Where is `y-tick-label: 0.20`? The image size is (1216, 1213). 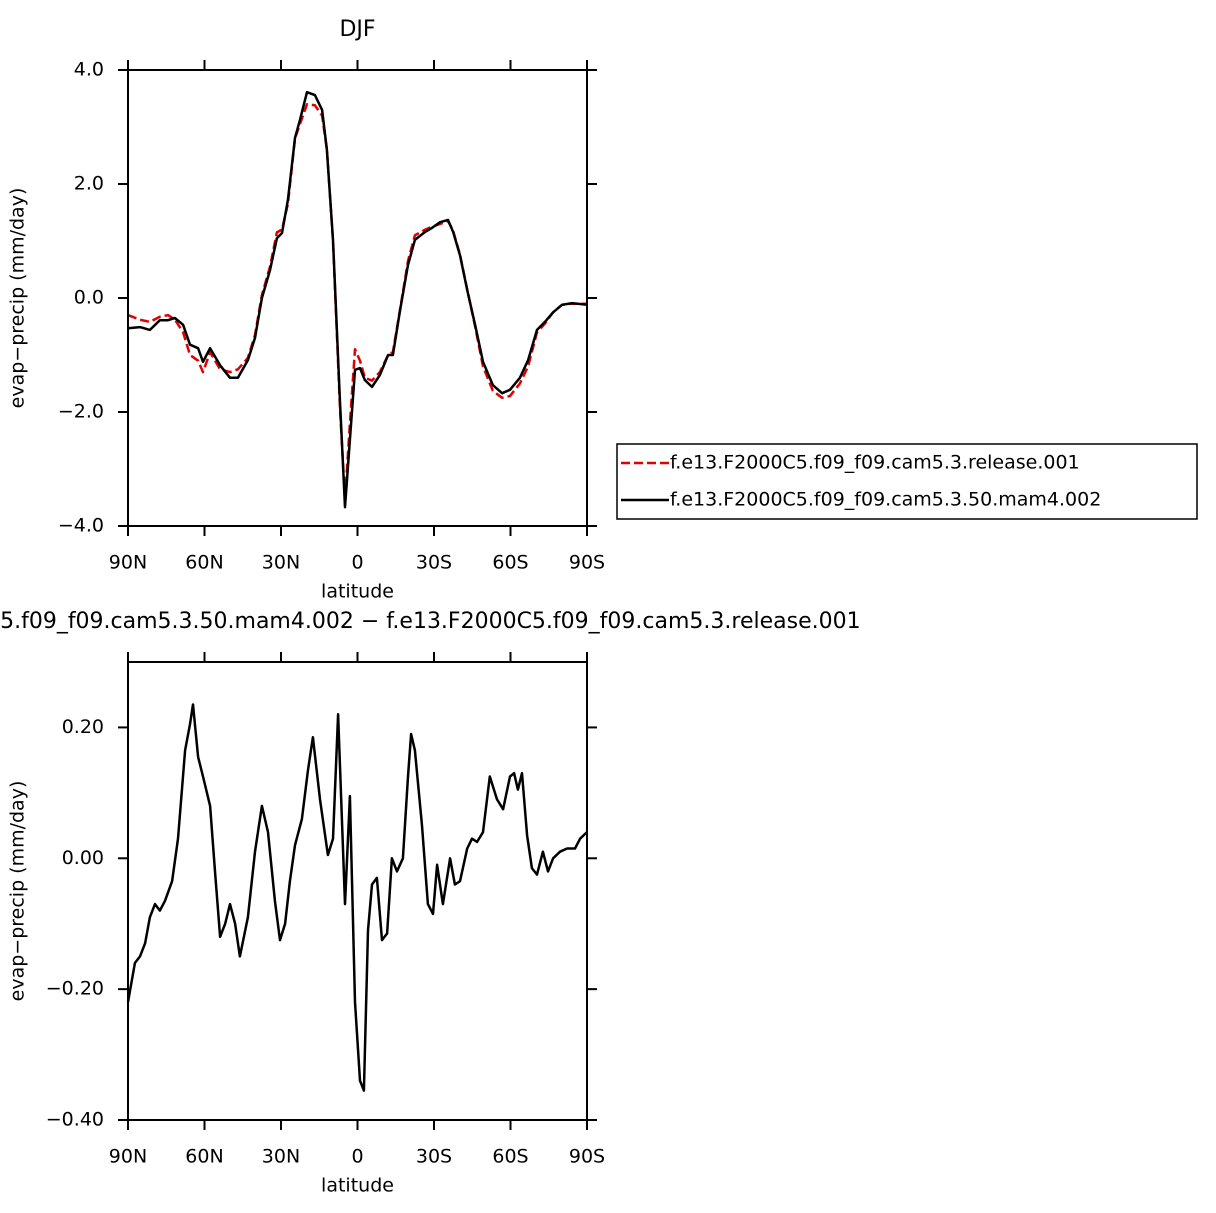 y-tick-label: 0.20 is located at coordinates (83, 727).